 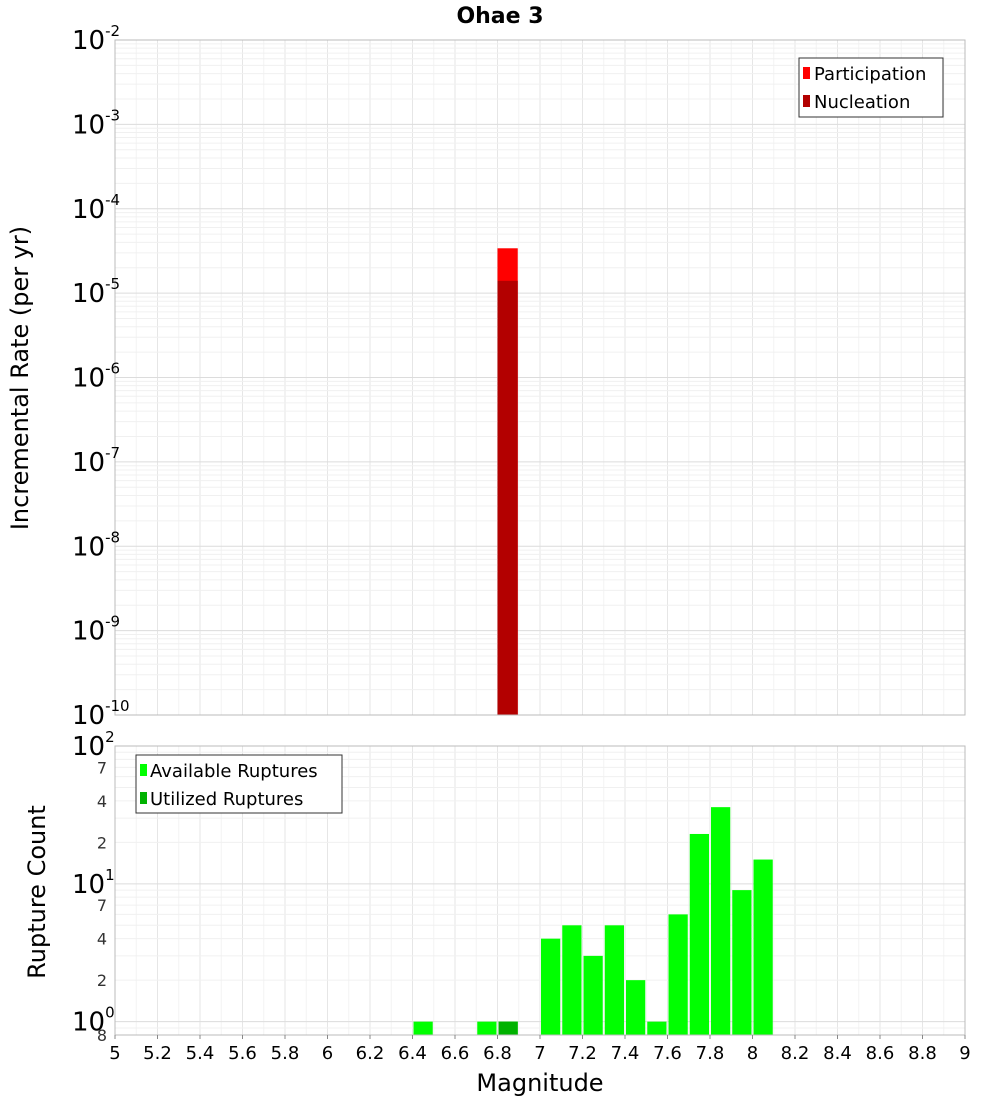 I want to click on y-tick-label: 10⁻⁴, so click(x=96, y=208).